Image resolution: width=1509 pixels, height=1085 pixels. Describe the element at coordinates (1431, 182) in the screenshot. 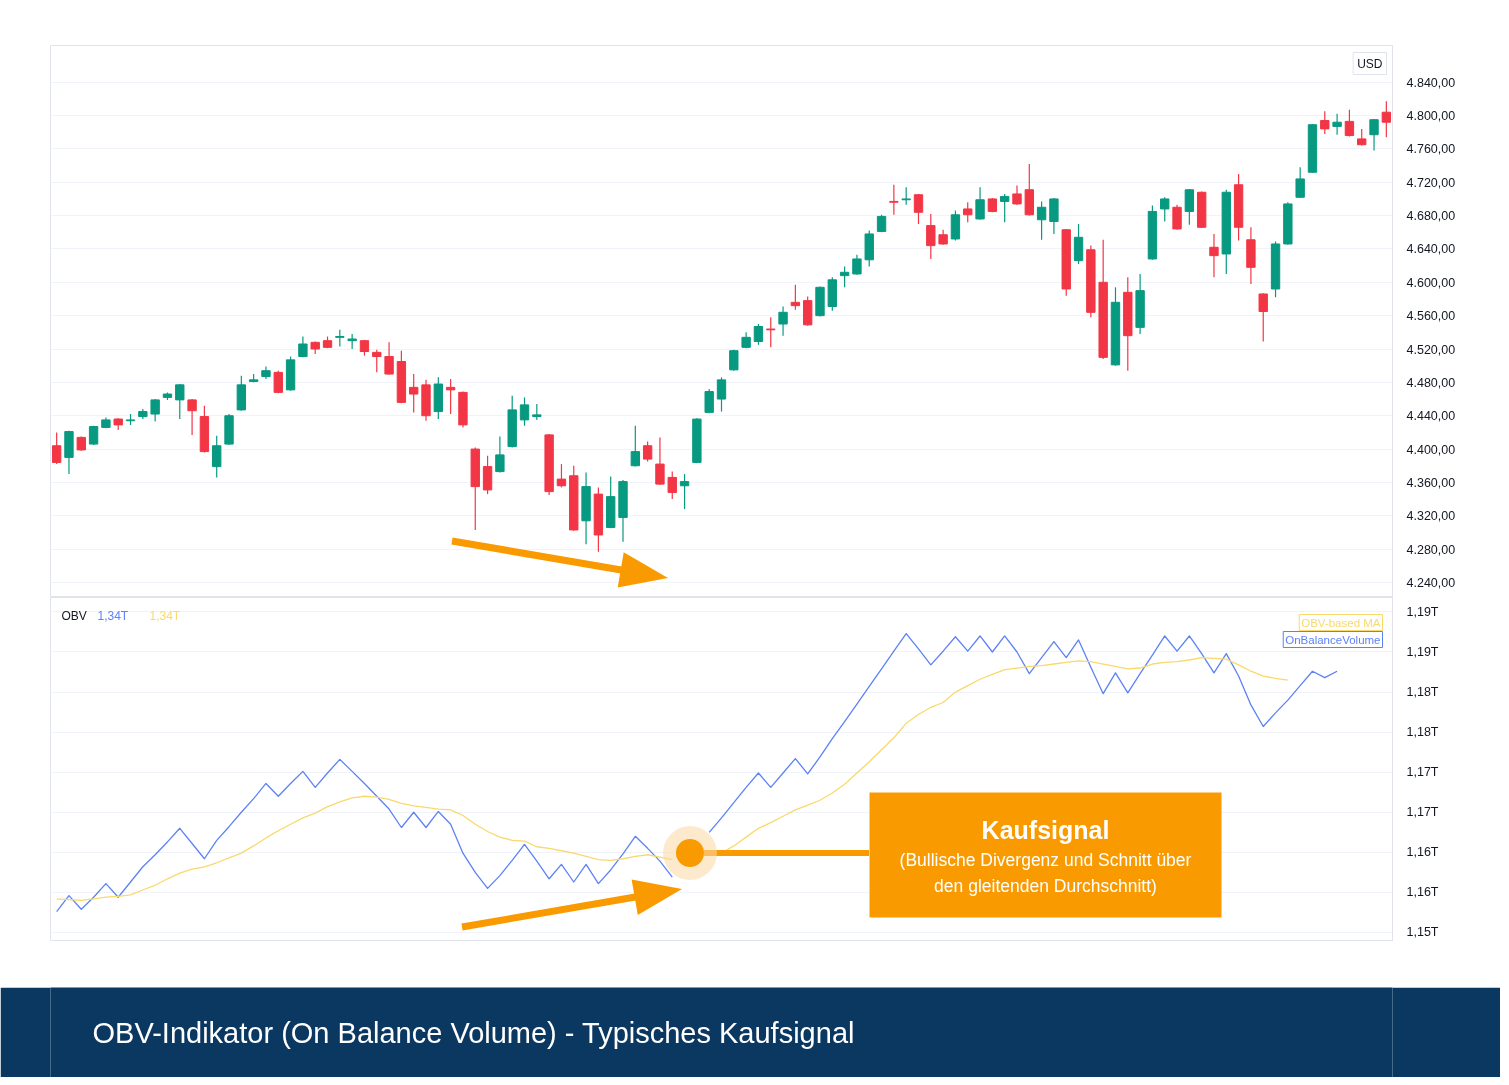

I see `y-tick-label: 4.720,00` at that location.